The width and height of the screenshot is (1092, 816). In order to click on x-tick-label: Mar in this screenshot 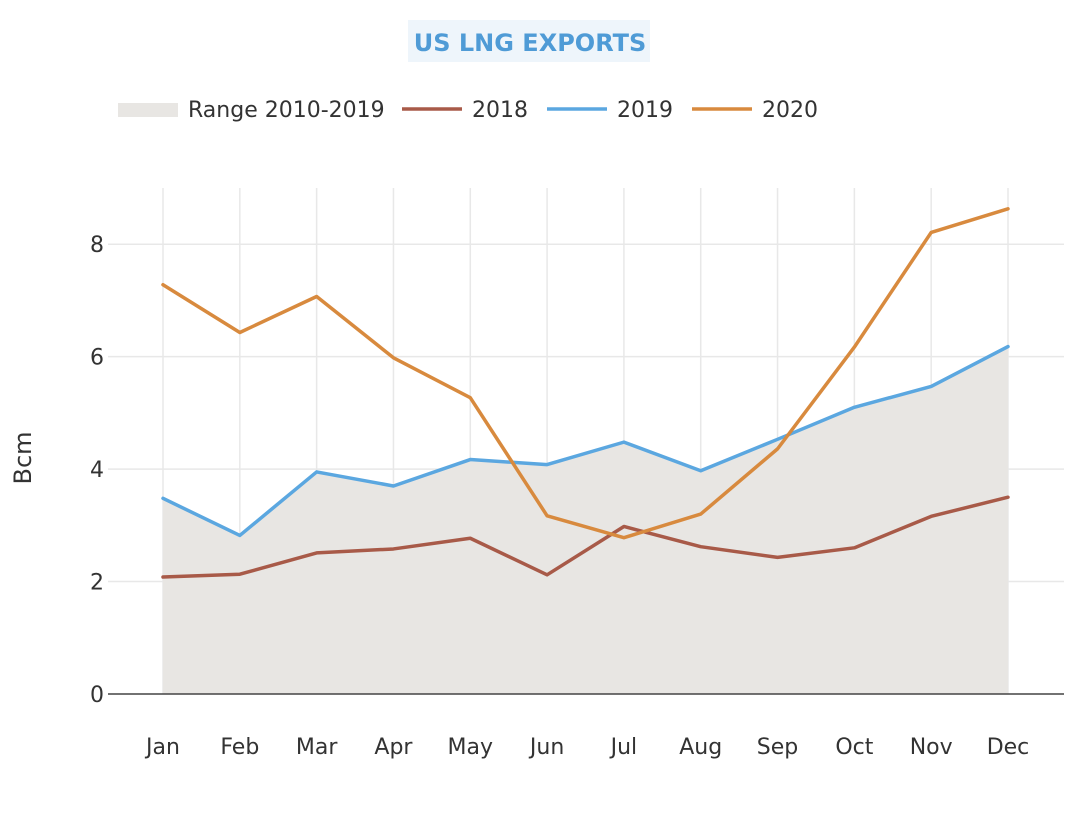, I will do `click(317, 747)`.